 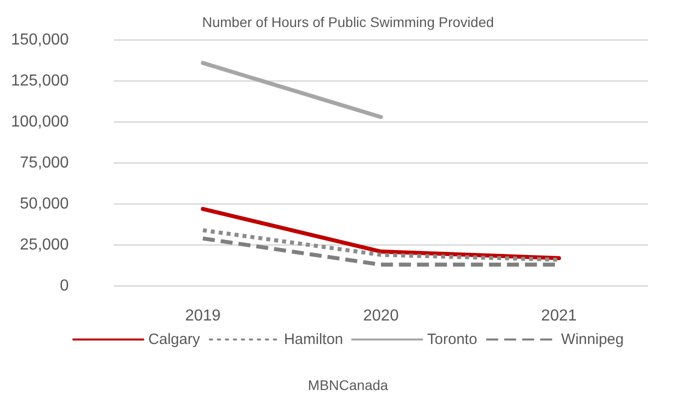 I want to click on x-tick-label: 2019, so click(x=203, y=316).